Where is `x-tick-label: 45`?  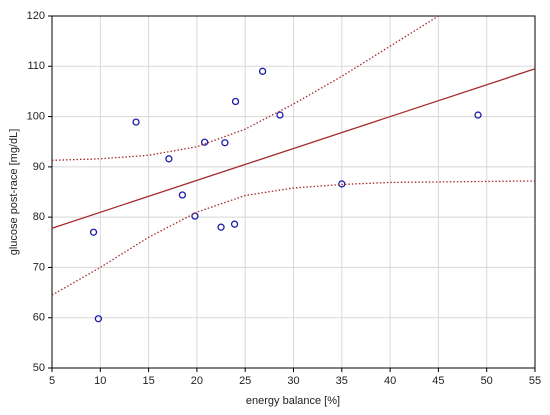 x-tick-label: 45 is located at coordinates (438, 381).